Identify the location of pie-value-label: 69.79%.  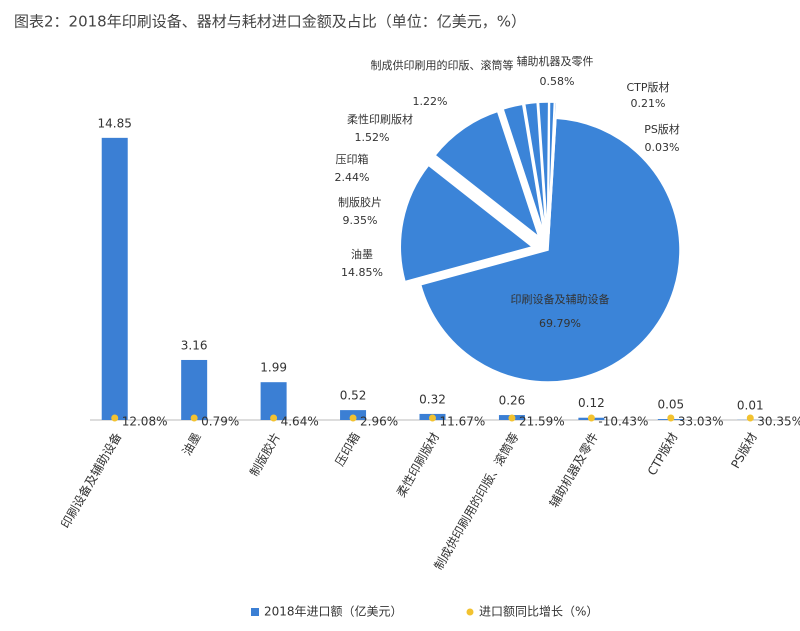
(560, 323).